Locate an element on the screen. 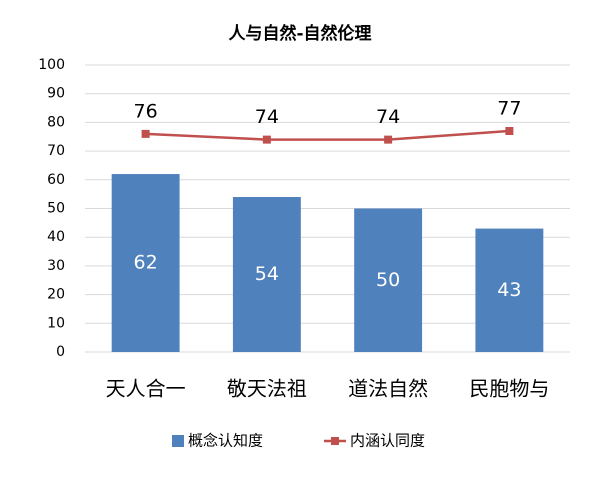 Image resolution: width=600 pixels, height=478 pixels. legend-label: 内涵认同度 is located at coordinates (387, 441).